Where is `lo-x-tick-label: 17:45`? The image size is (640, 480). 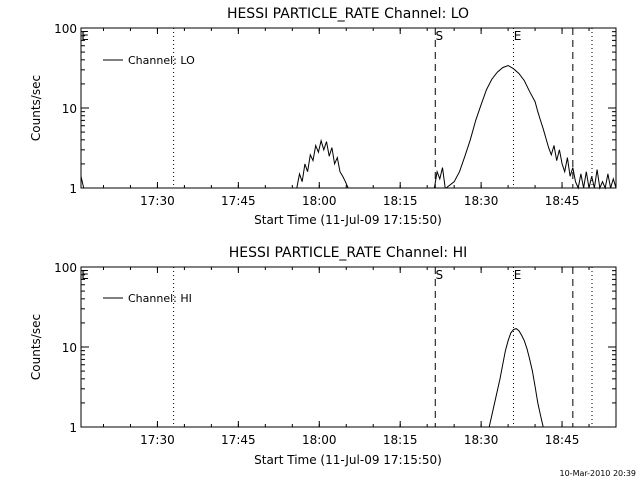
lo-x-tick-label: 17:45 is located at coordinates (238, 201).